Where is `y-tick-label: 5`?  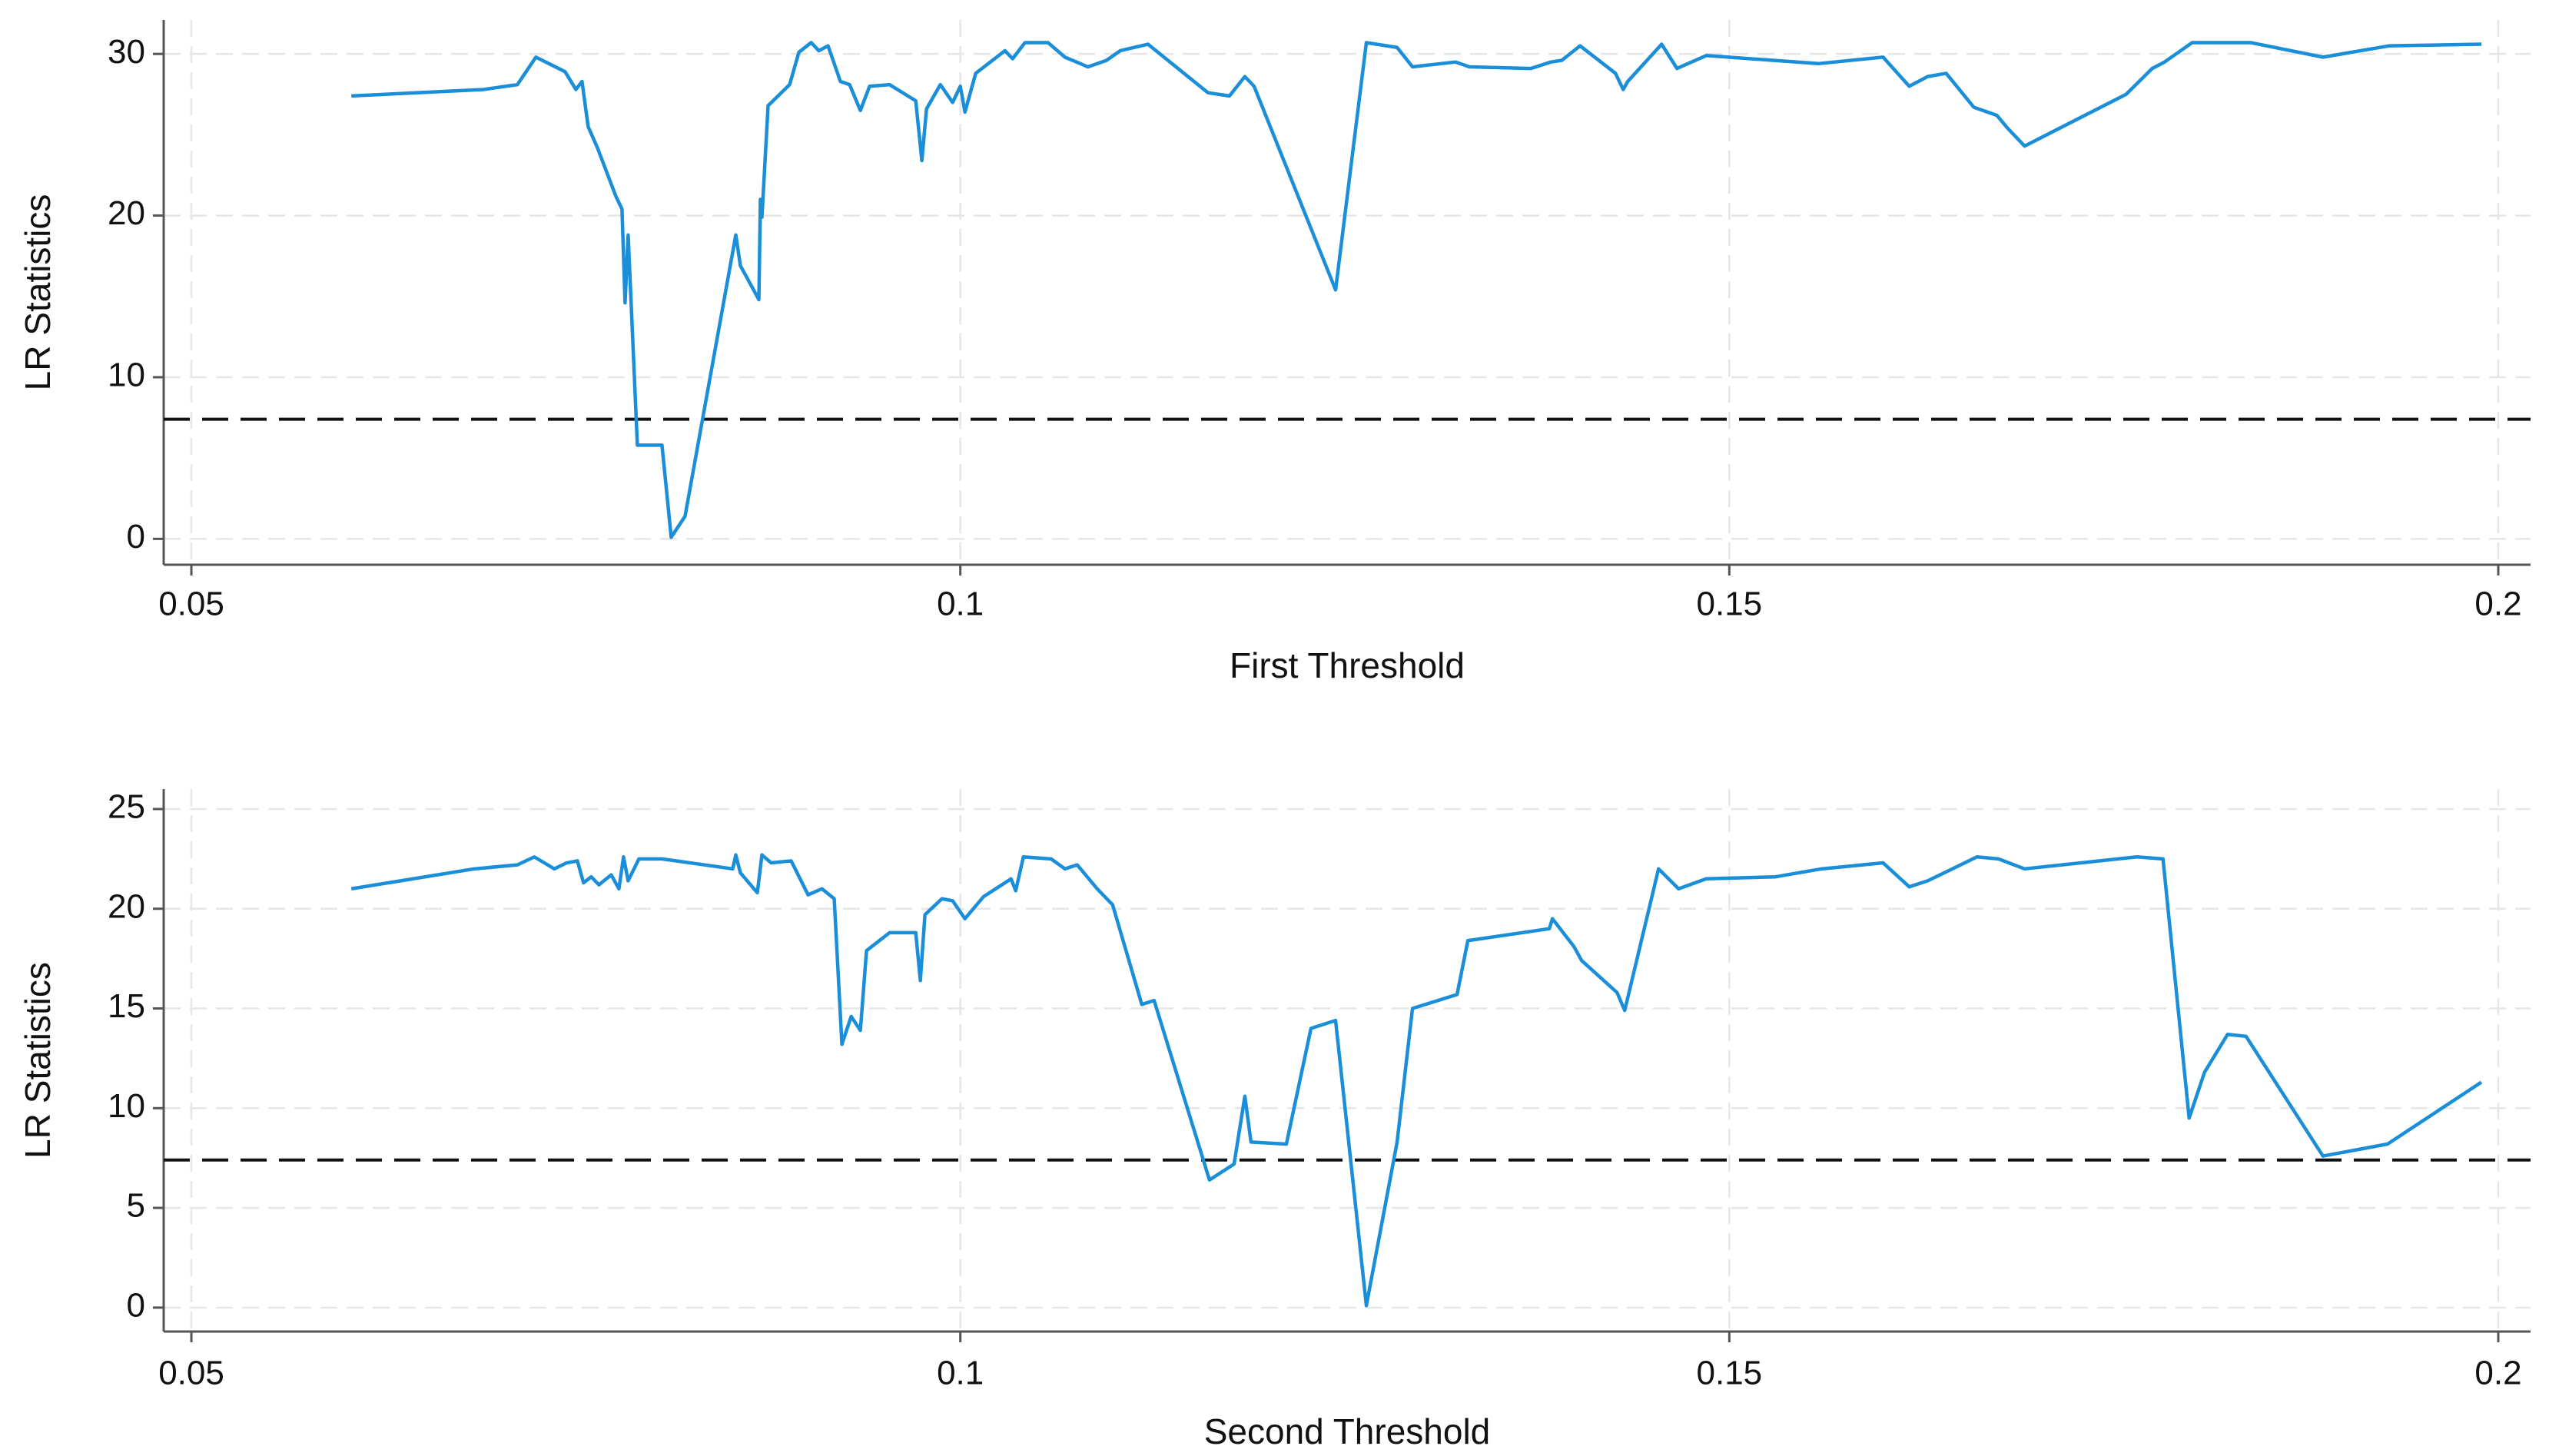
y-tick-label: 5 is located at coordinates (136, 1206).